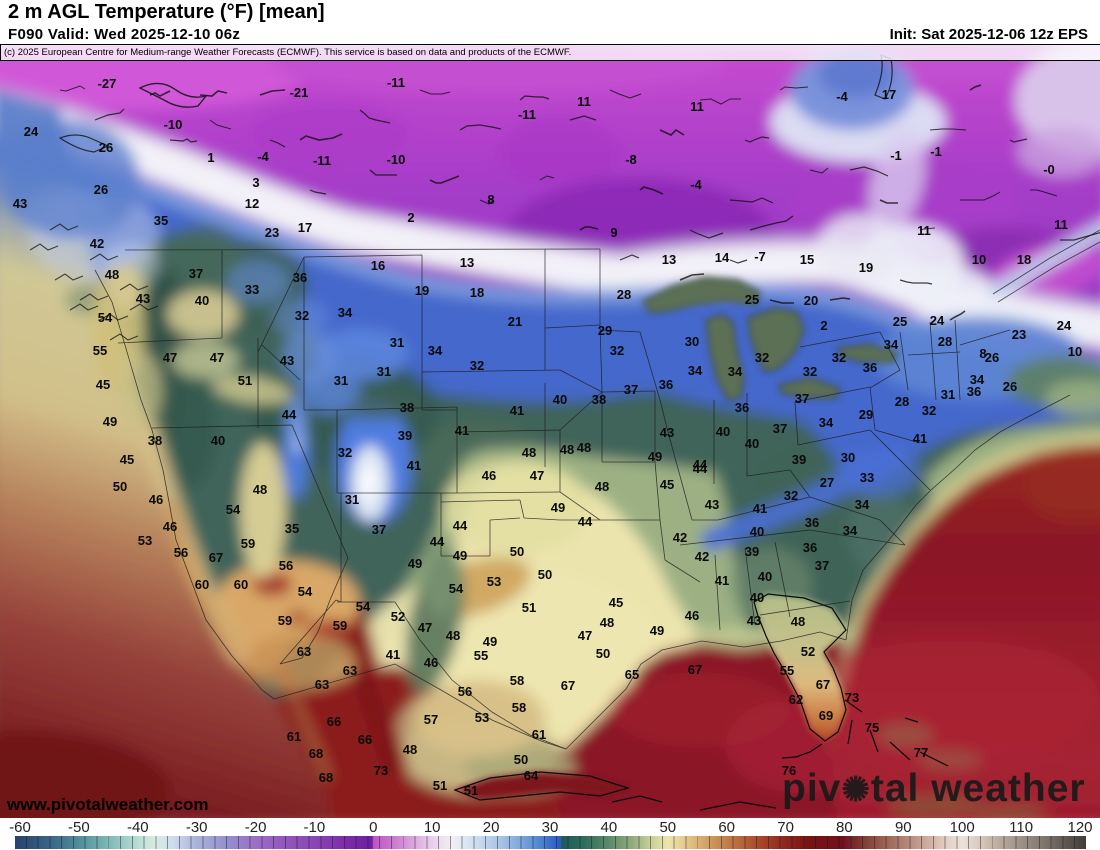 The height and width of the screenshot is (850, 1100). What do you see at coordinates (807, 259) in the screenshot?
I see `svg-text: 15` at bounding box center [807, 259].